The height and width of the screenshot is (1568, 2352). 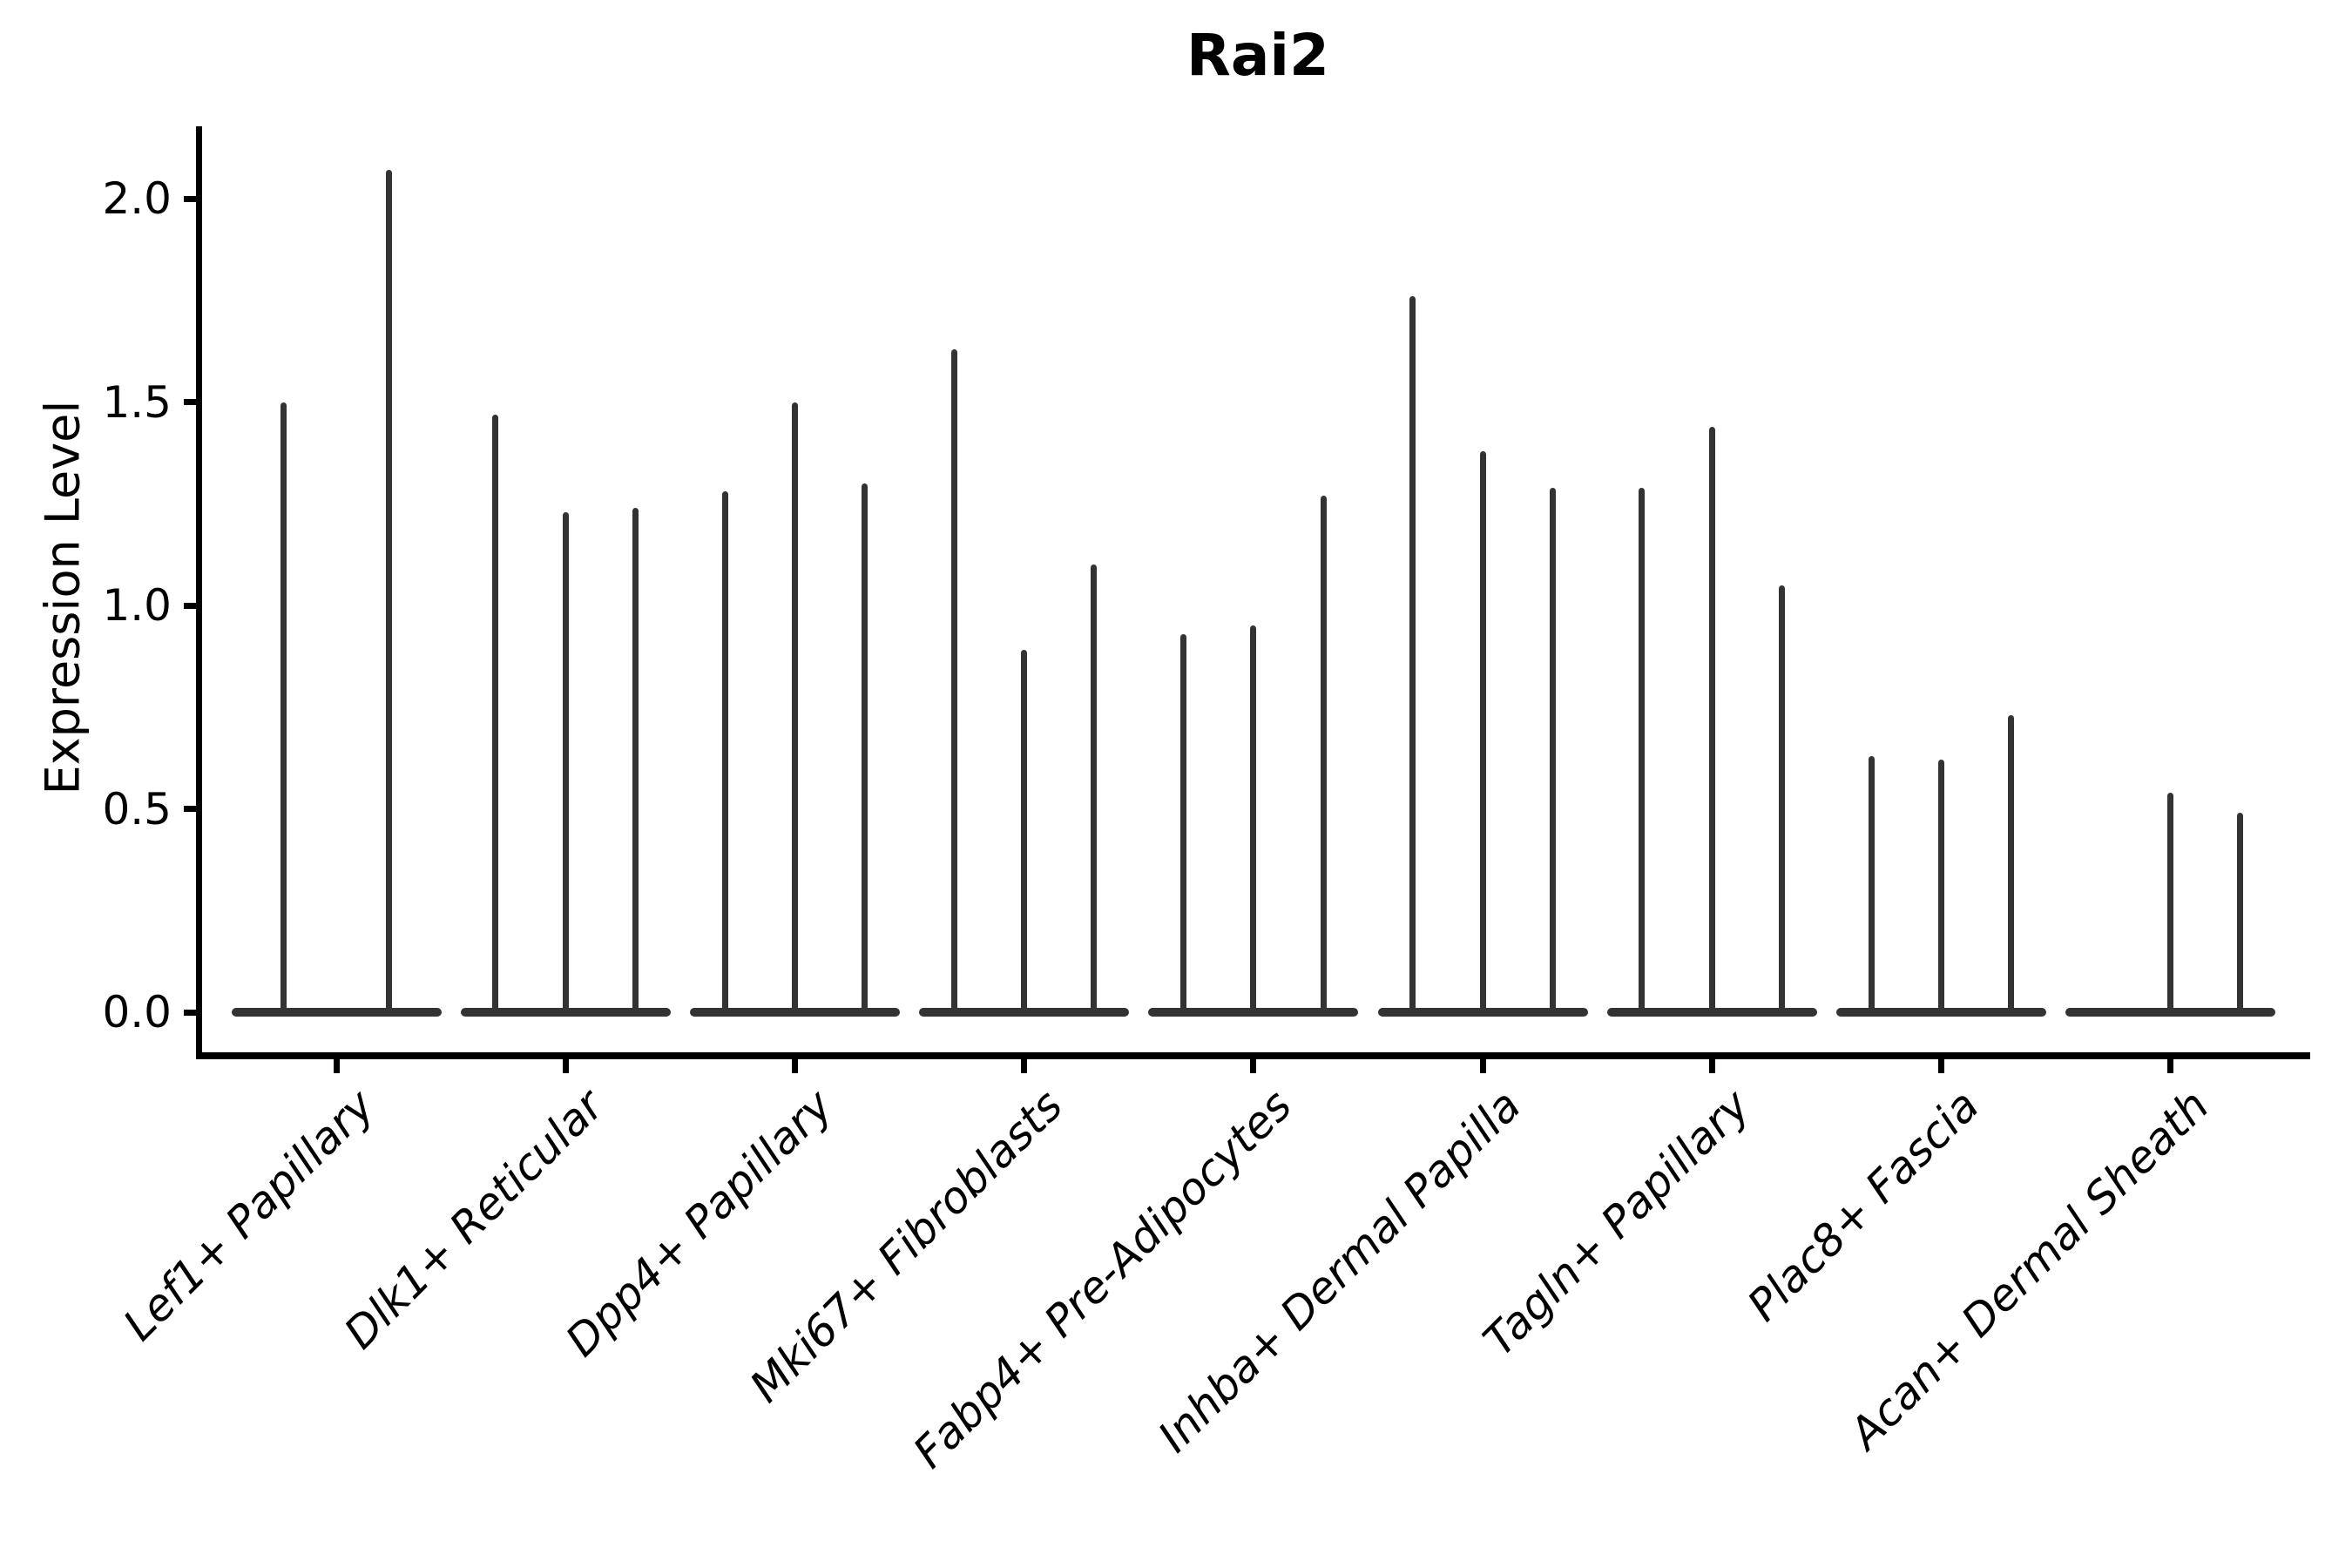 I want to click on y-tick-label: 0.5, so click(x=137, y=809).